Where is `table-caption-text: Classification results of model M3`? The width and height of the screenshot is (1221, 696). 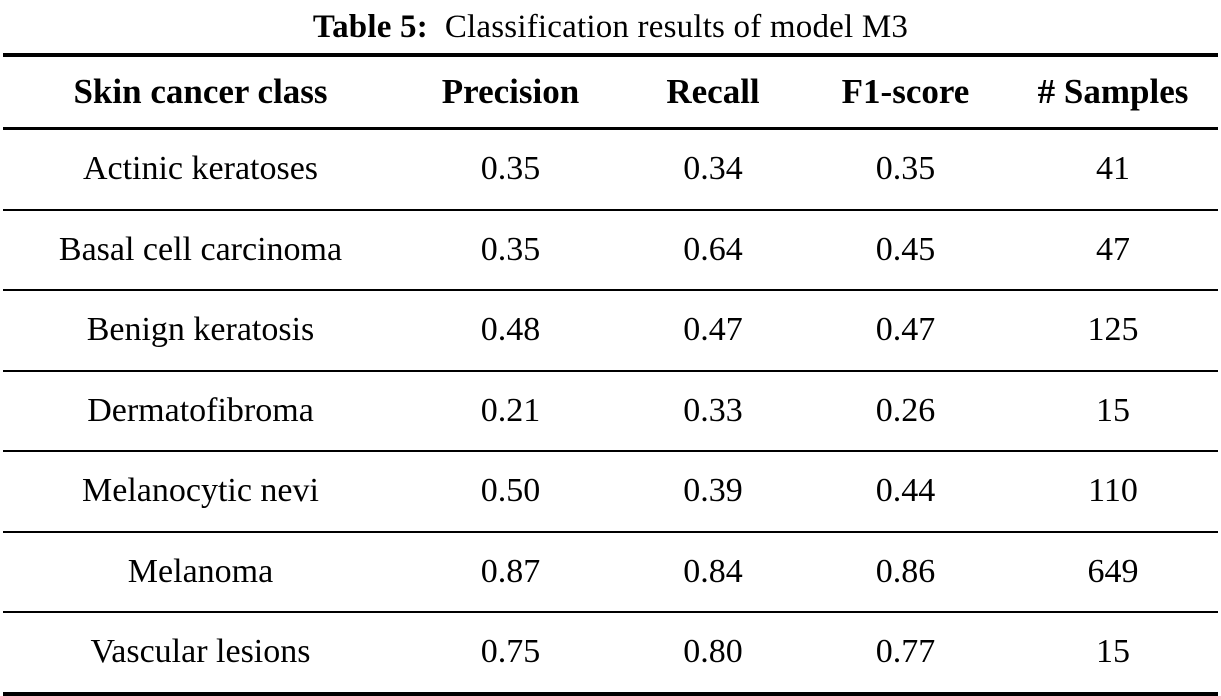 table-caption-text: Classification results of model M3 is located at coordinates (672, 27).